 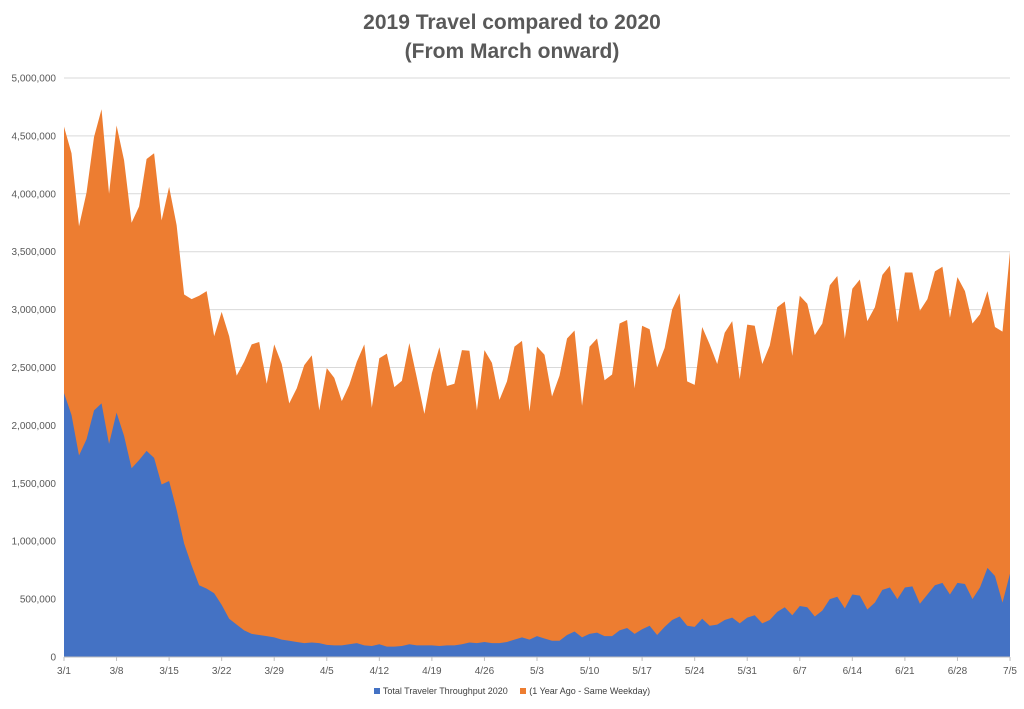 I want to click on x-tick-label: 6/14, so click(x=853, y=671).